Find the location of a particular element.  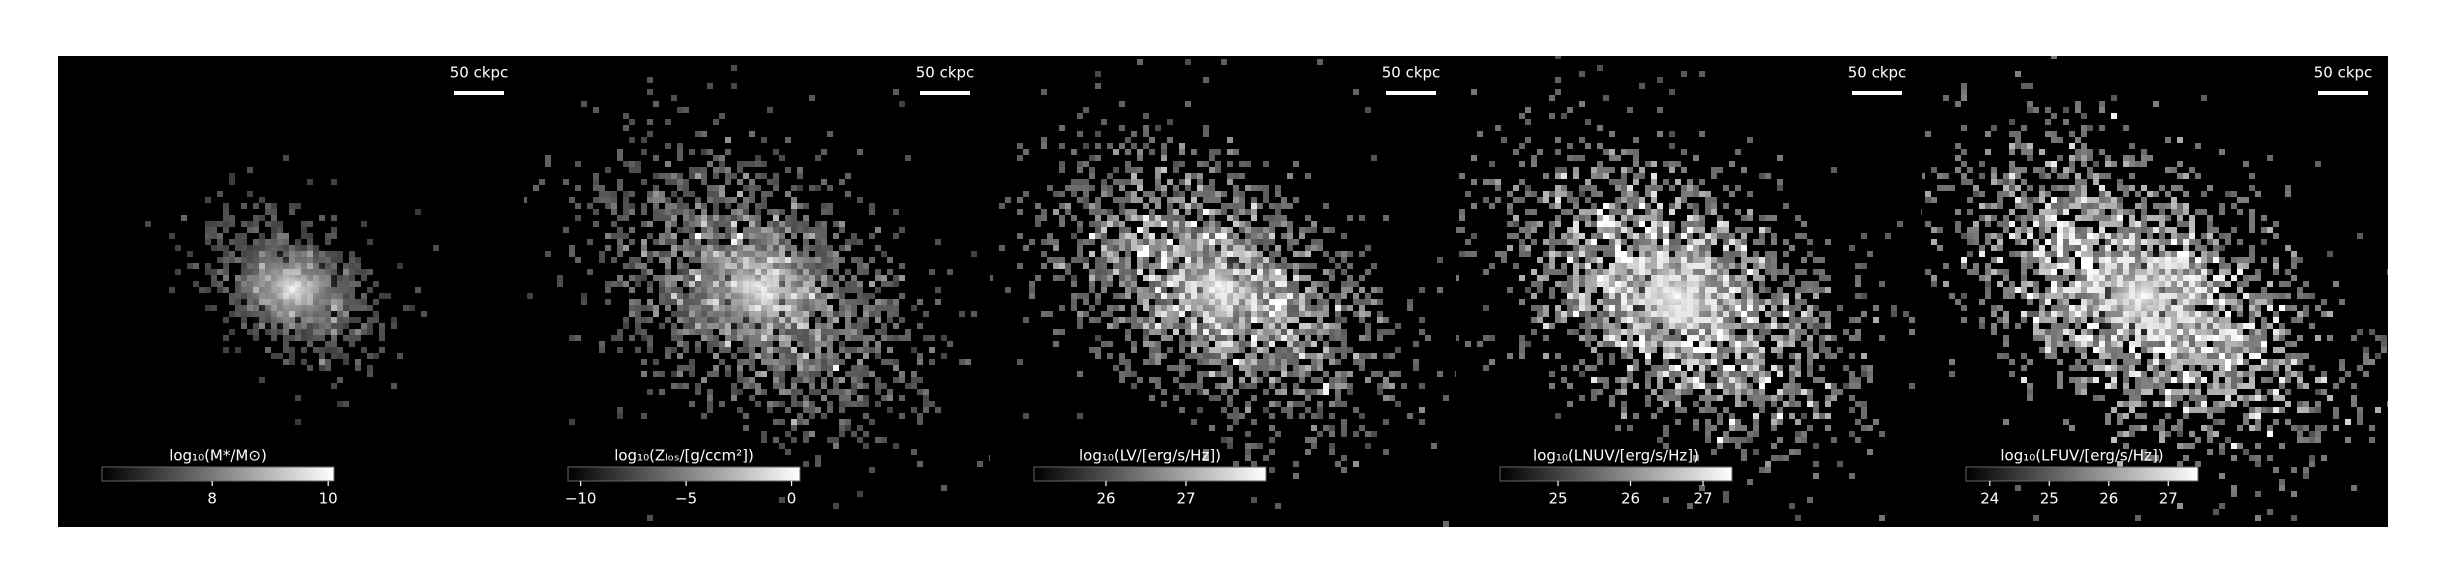

colorbar-label: log₁₀(LFUV/[erg/s/Hz]) is located at coordinates (2081, 456).